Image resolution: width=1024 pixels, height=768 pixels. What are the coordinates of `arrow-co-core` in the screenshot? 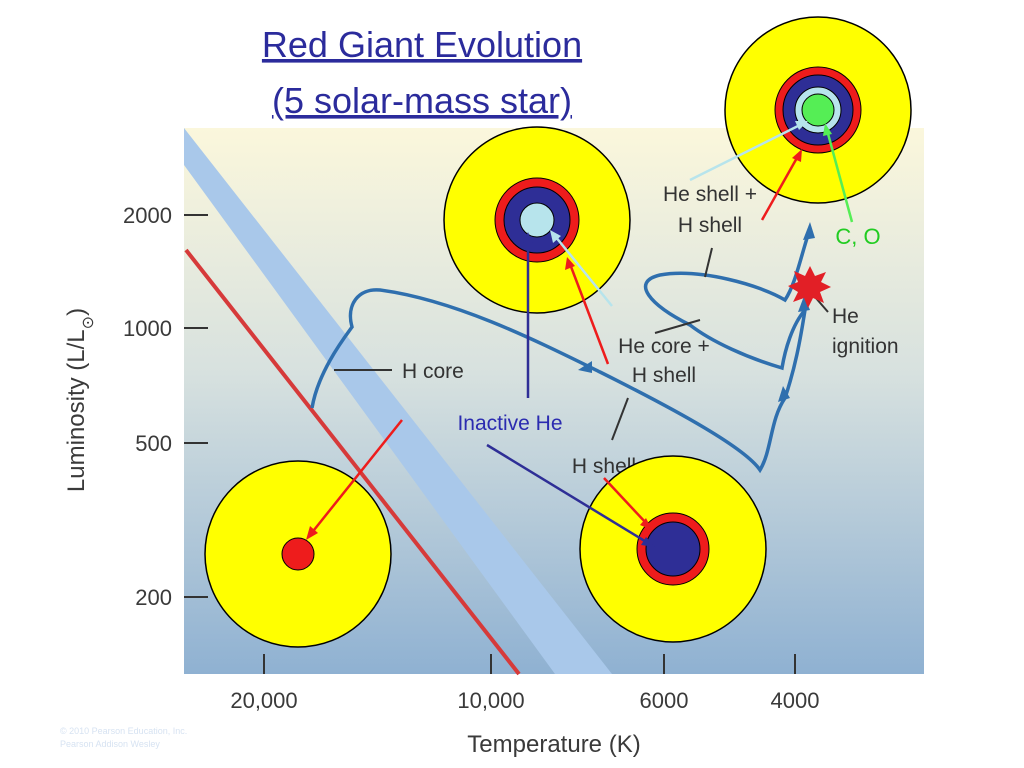 It's located at (839, 176).